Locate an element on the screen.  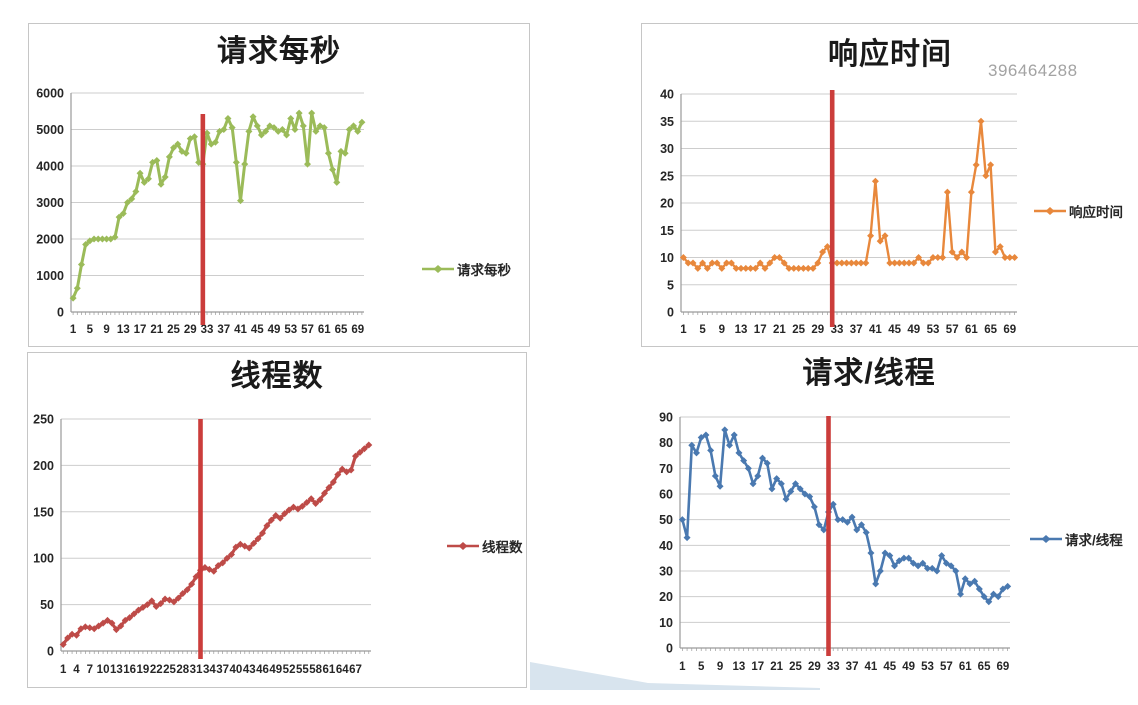
legend-requests-per-second: 请求每秒 is located at coordinates (466, 269).